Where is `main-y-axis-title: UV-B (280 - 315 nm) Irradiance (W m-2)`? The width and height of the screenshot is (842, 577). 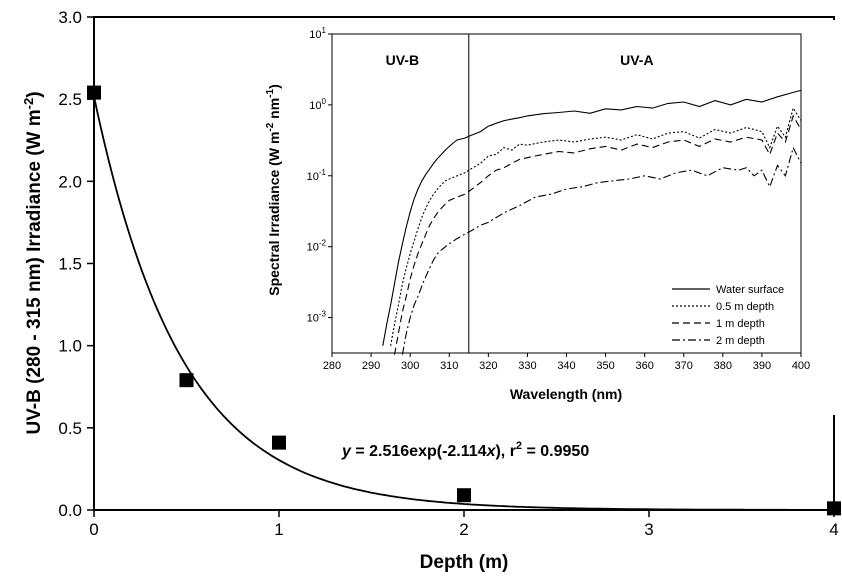 main-y-axis-title: UV-B (280 - 315 nm) Irradiance (W m-2) is located at coordinates (33, 262).